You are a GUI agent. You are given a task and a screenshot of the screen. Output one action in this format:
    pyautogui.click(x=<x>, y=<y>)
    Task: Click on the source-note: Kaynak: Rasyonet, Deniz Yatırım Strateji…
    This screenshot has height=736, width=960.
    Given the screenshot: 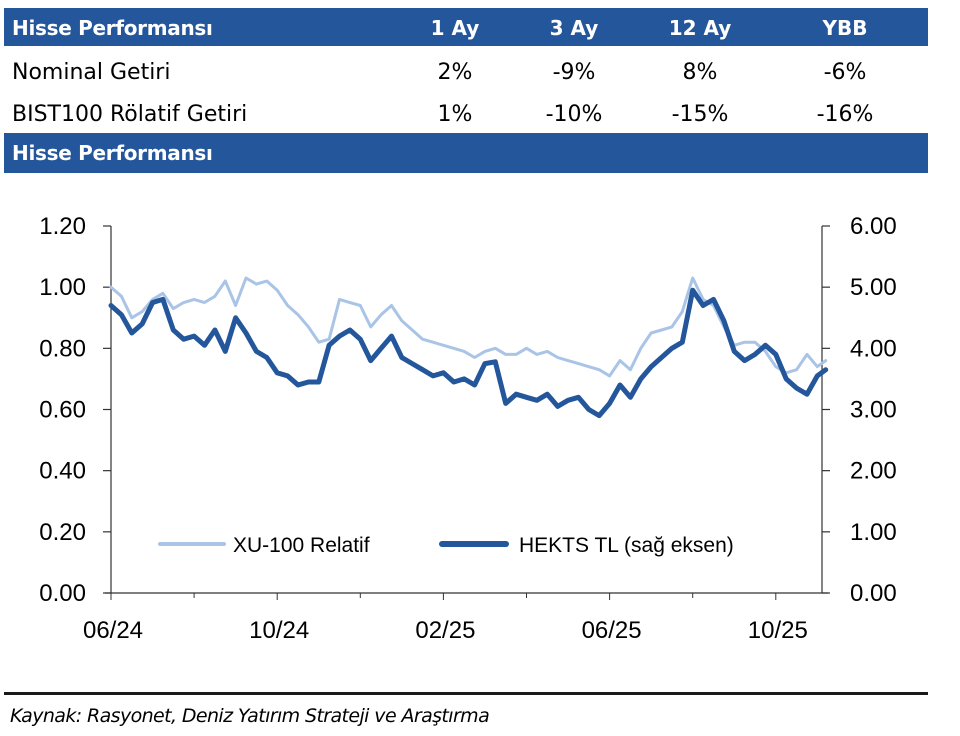 What is the action you would take?
    pyautogui.click(x=250, y=716)
    